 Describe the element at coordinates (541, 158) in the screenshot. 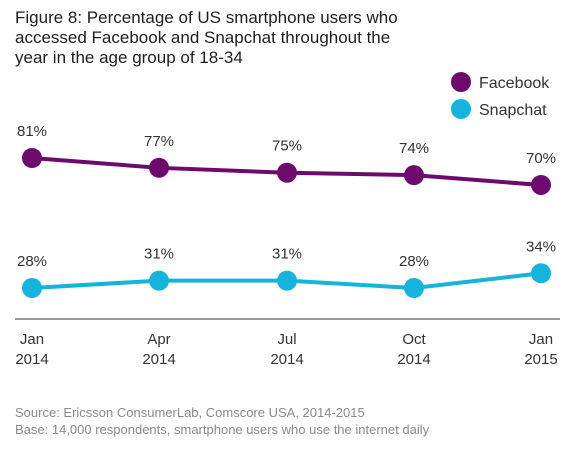

I see `data-label-facebook: 70%` at that location.